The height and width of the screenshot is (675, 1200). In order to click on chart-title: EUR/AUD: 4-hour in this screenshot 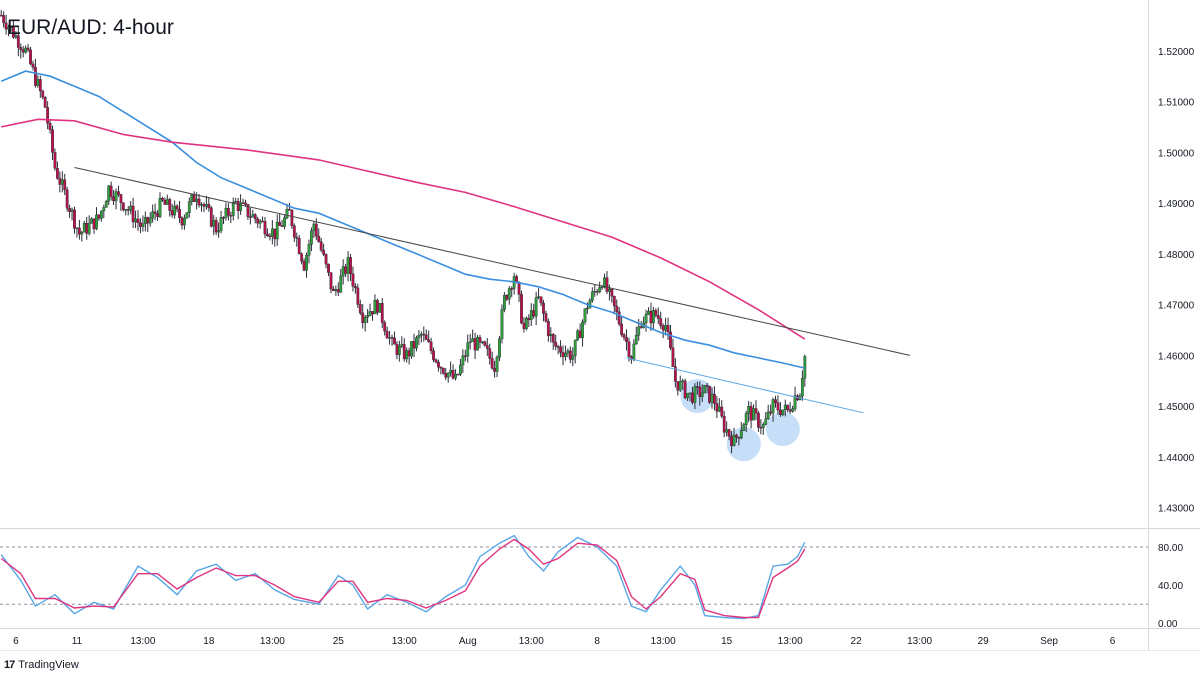, I will do `click(90, 27)`.